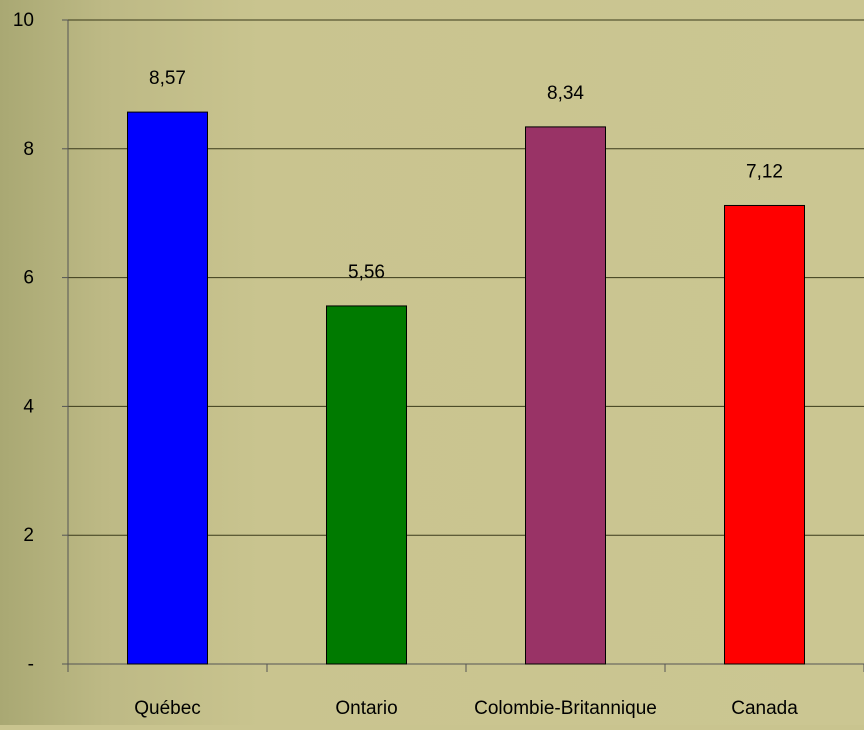 The width and height of the screenshot is (864, 730). What do you see at coordinates (23, 20) in the screenshot?
I see `y-tick-label: 10` at bounding box center [23, 20].